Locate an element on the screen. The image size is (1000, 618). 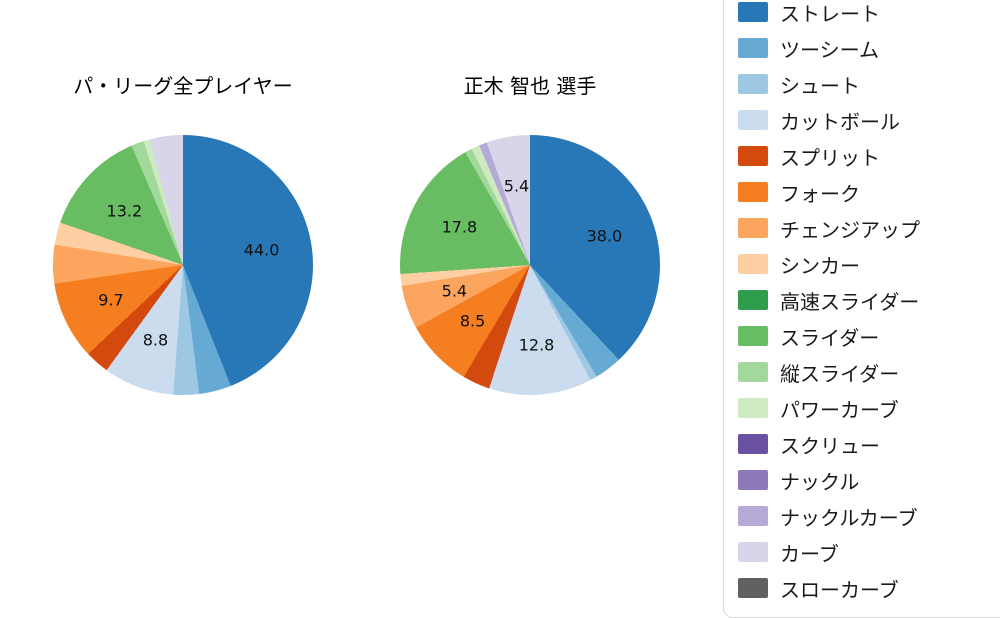
legend-label: フォーク is located at coordinates (820, 193).